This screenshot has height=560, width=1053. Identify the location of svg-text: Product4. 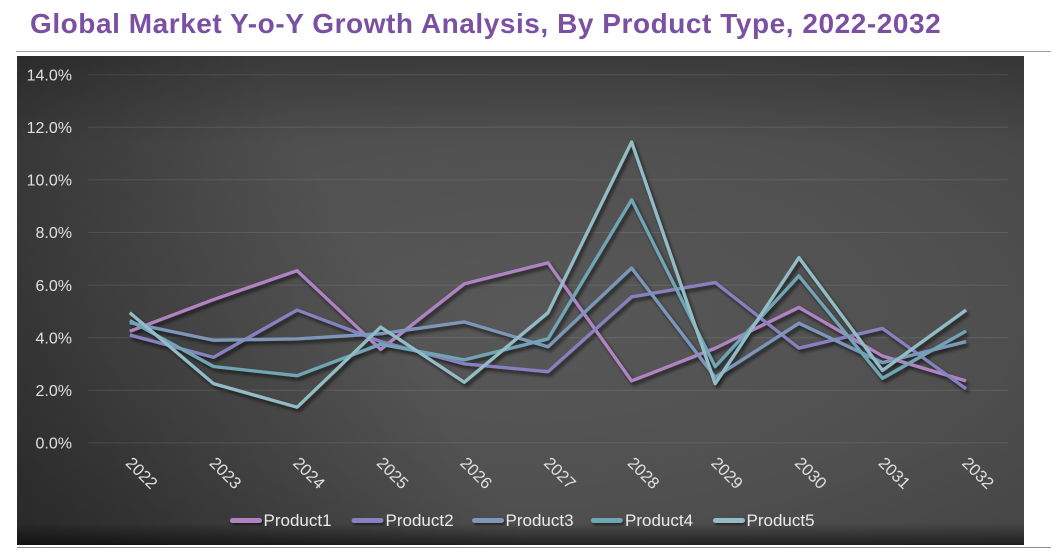
(659, 520).